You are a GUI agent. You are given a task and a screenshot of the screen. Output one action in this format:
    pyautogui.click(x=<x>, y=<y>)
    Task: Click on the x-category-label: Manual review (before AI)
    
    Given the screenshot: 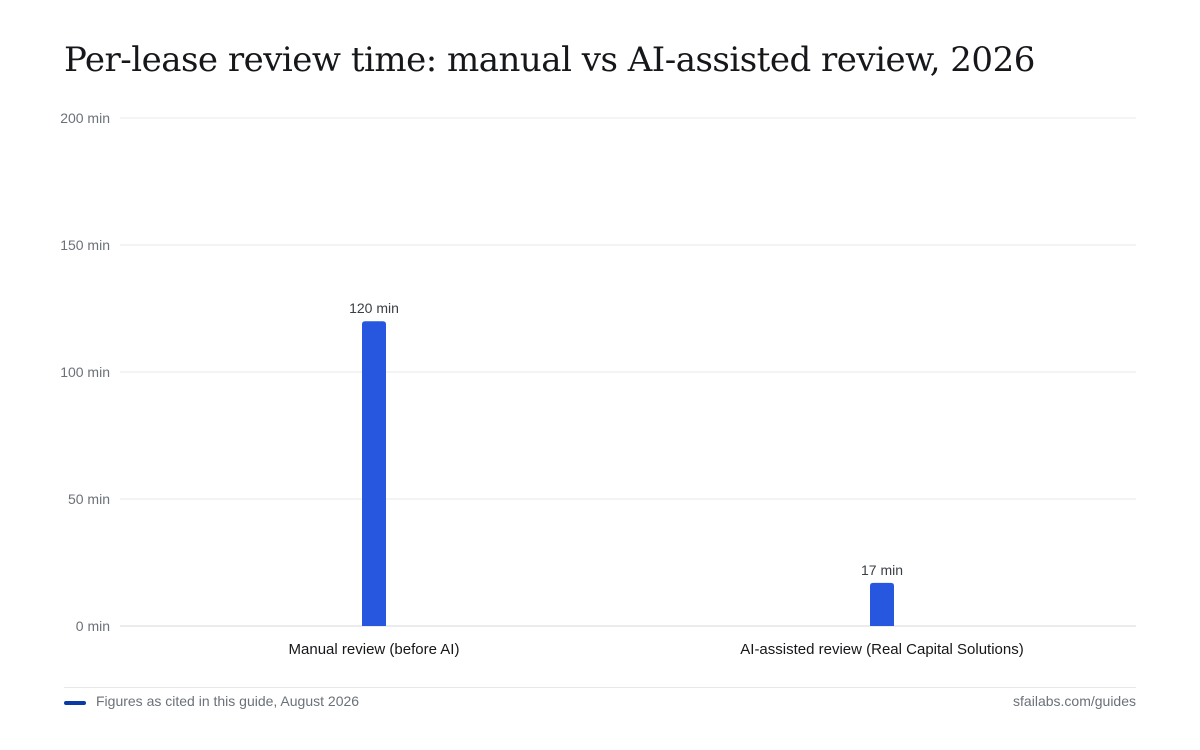 What is the action you would take?
    pyautogui.click(x=374, y=649)
    